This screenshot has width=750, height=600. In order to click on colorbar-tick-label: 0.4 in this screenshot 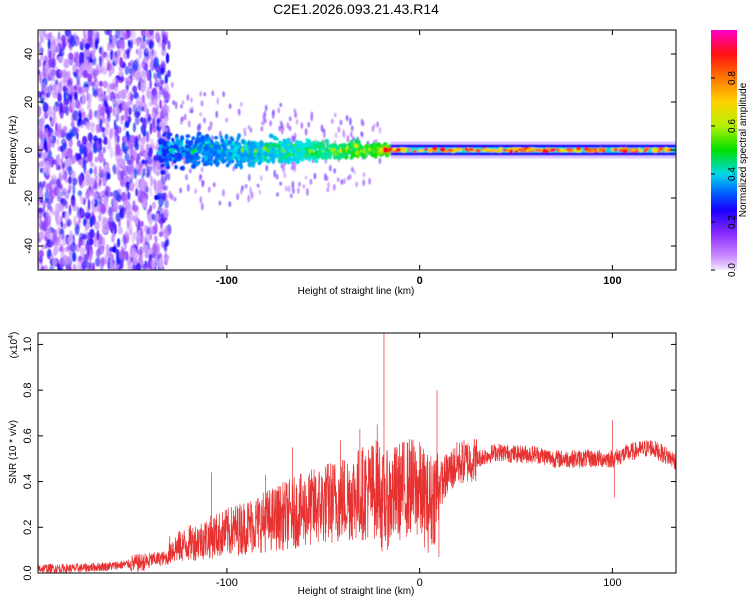, I will do `click(732, 174)`.